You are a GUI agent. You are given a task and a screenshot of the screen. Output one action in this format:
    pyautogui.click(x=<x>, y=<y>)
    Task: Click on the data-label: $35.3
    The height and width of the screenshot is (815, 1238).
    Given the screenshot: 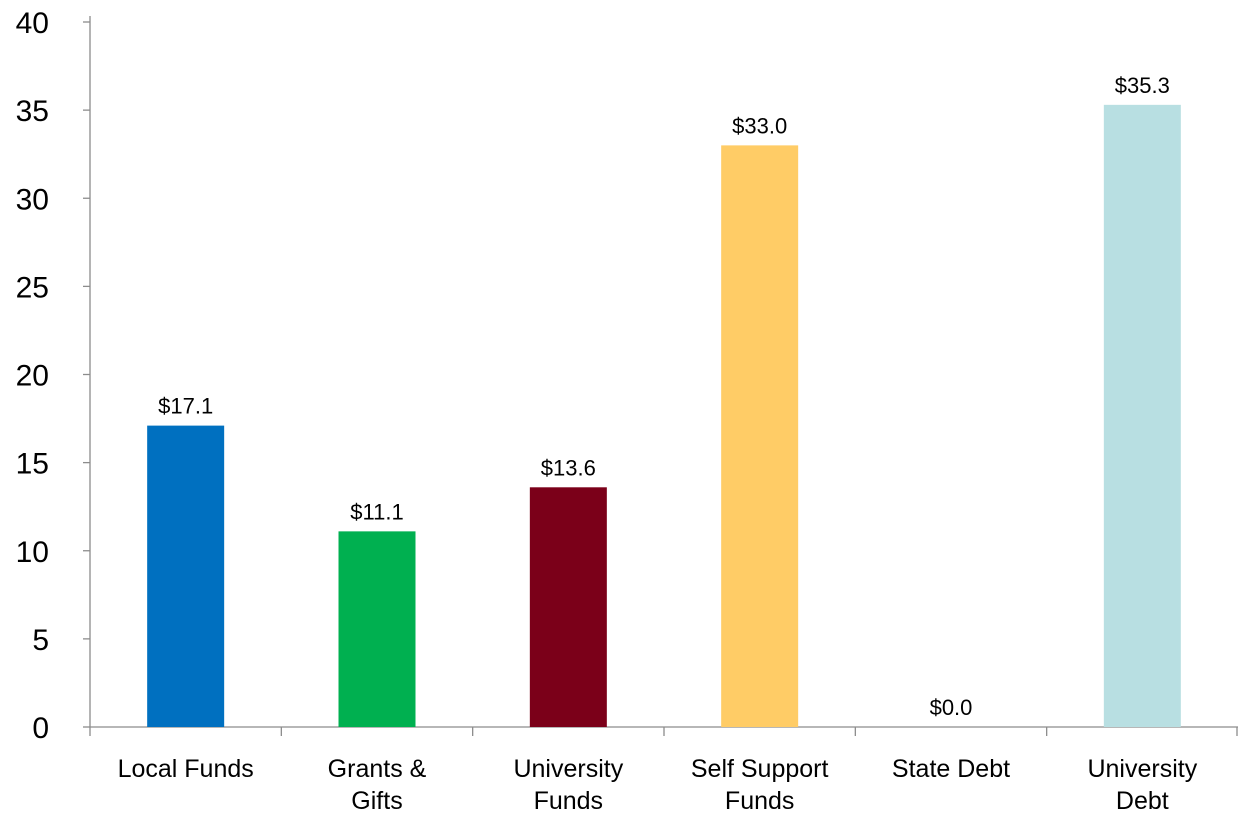 What is the action you would take?
    pyautogui.click(x=1142, y=85)
    